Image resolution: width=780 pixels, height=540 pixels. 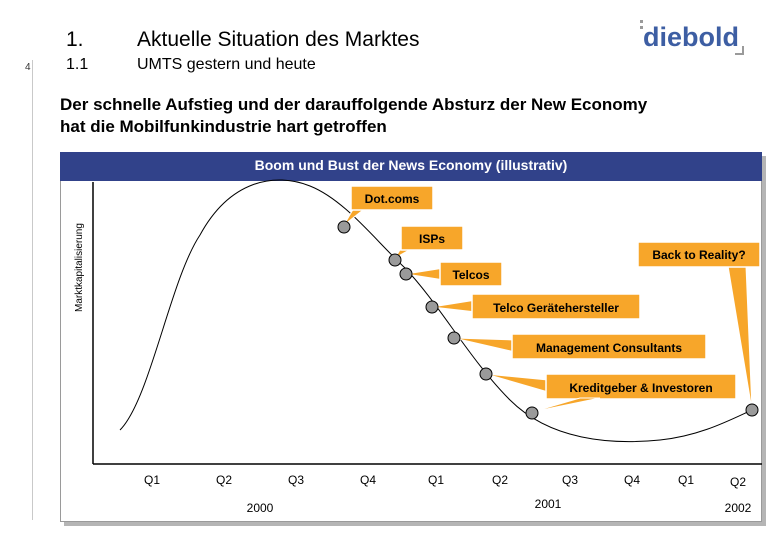 What do you see at coordinates (548, 504) in the screenshot?
I see `year-label-2001: 2001` at bounding box center [548, 504].